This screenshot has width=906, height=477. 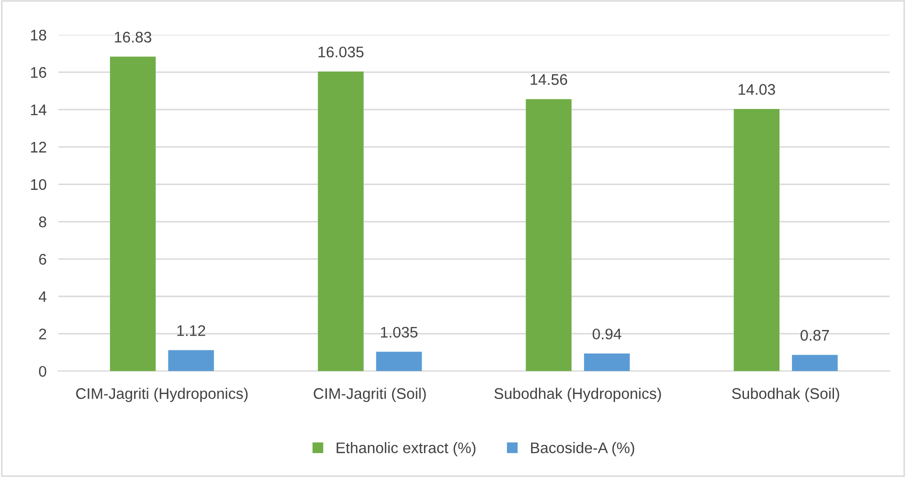 What do you see at coordinates (42, 371) in the screenshot?
I see `y-tick-label: 0` at bounding box center [42, 371].